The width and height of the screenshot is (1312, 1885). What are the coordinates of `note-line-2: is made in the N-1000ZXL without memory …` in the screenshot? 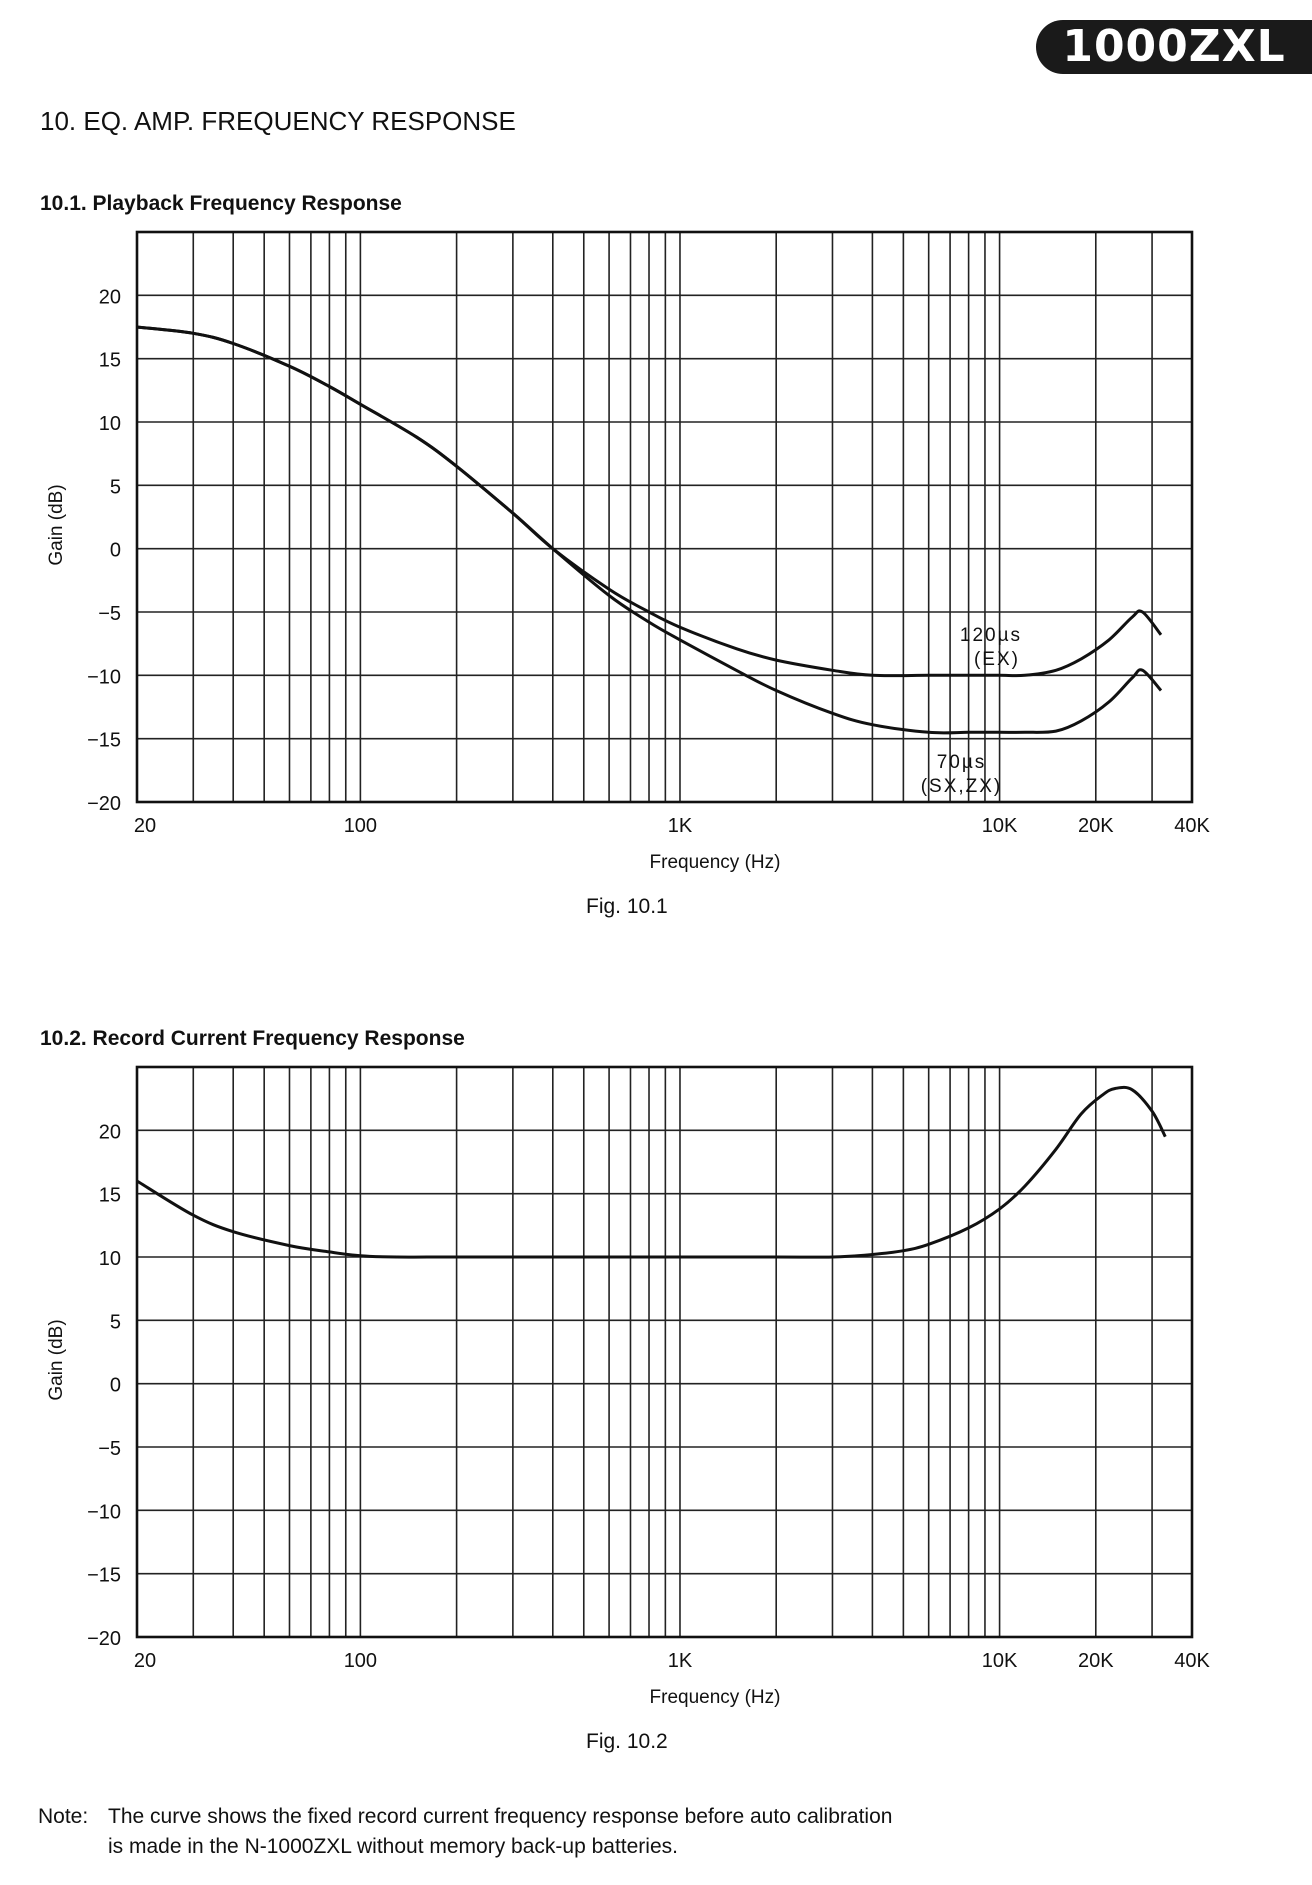 It's located at (393, 1846).